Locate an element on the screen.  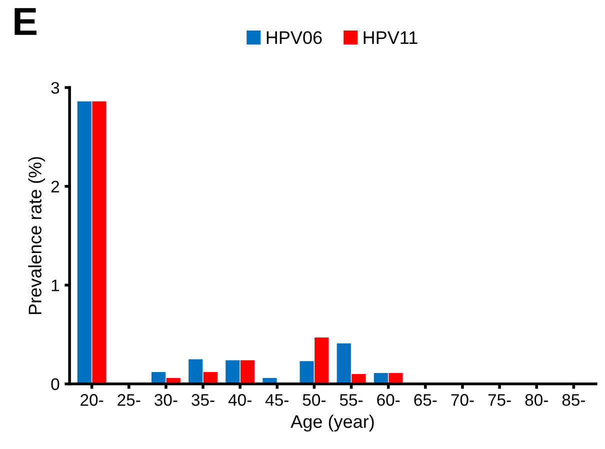
legend-label: HPV11 is located at coordinates (391, 37).